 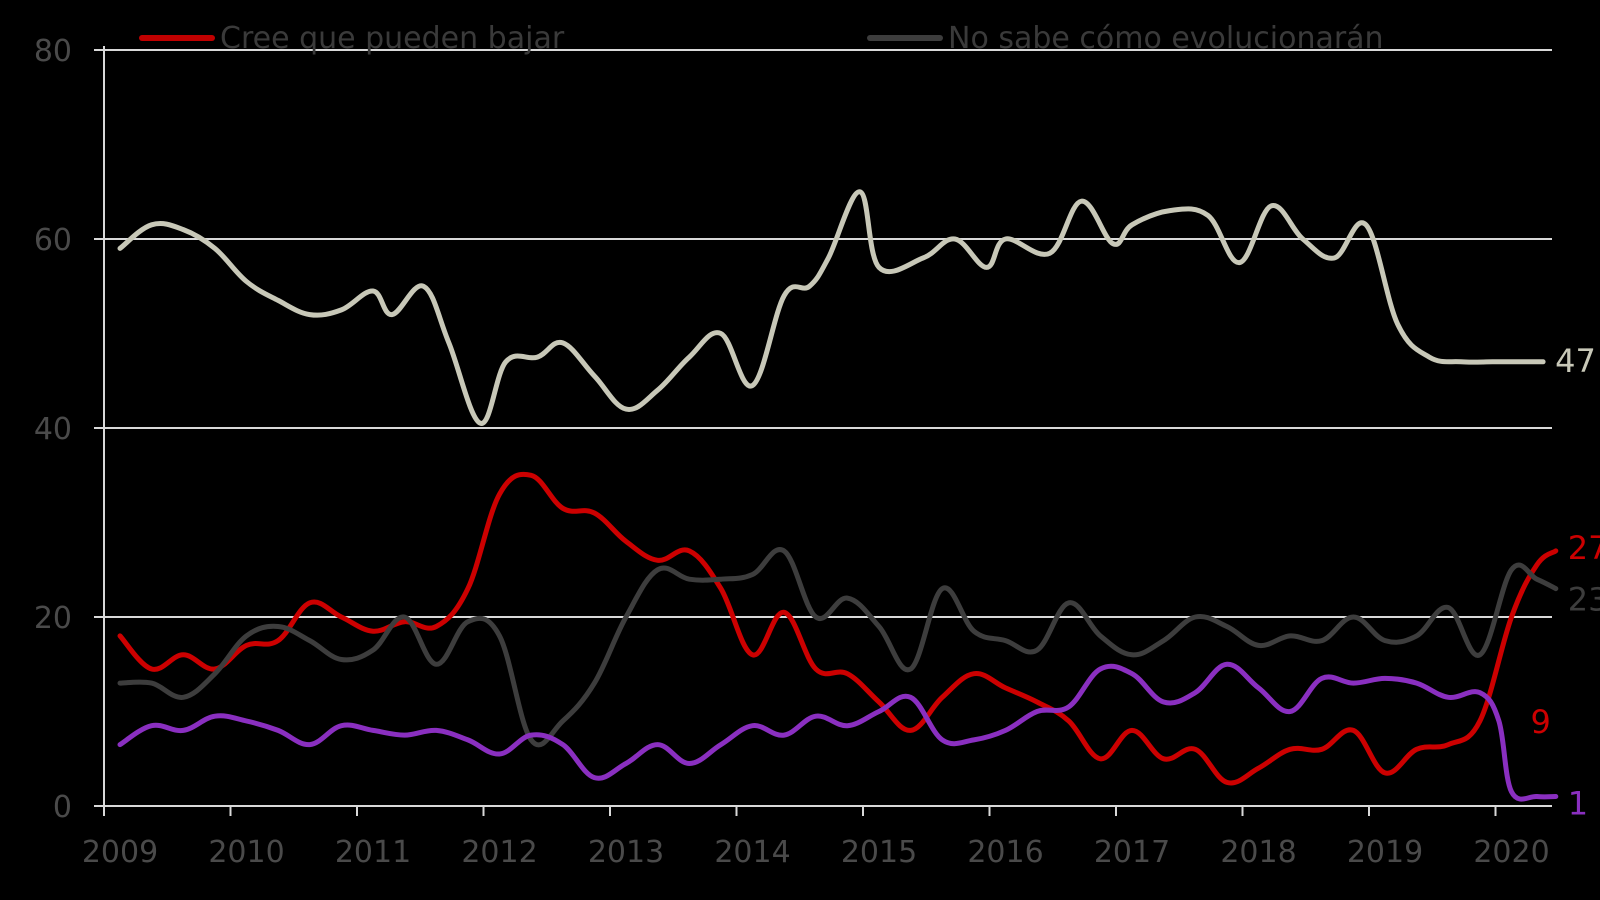 I want to click on x-tick-label-2012: 2012, so click(x=499, y=852).